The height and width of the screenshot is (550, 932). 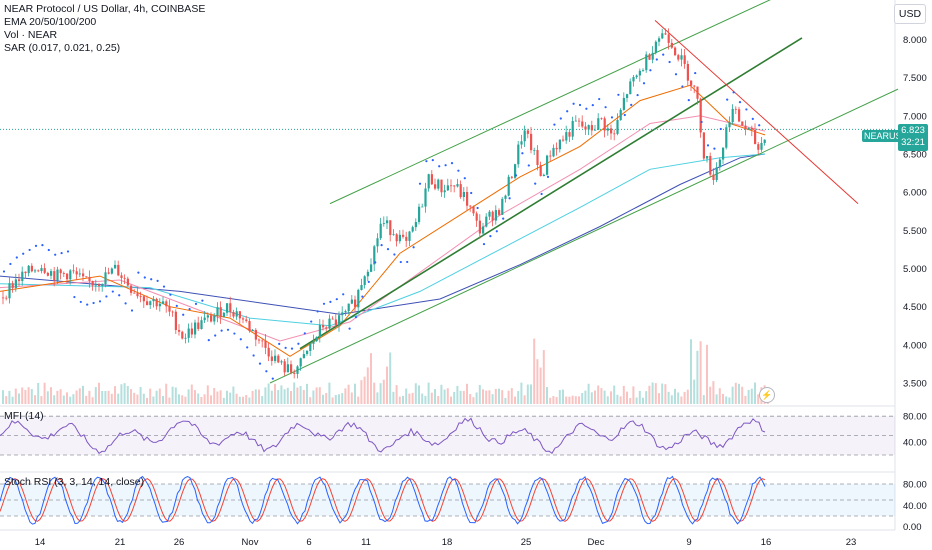 I want to click on price-tick-label: 5.000, so click(x=915, y=269).